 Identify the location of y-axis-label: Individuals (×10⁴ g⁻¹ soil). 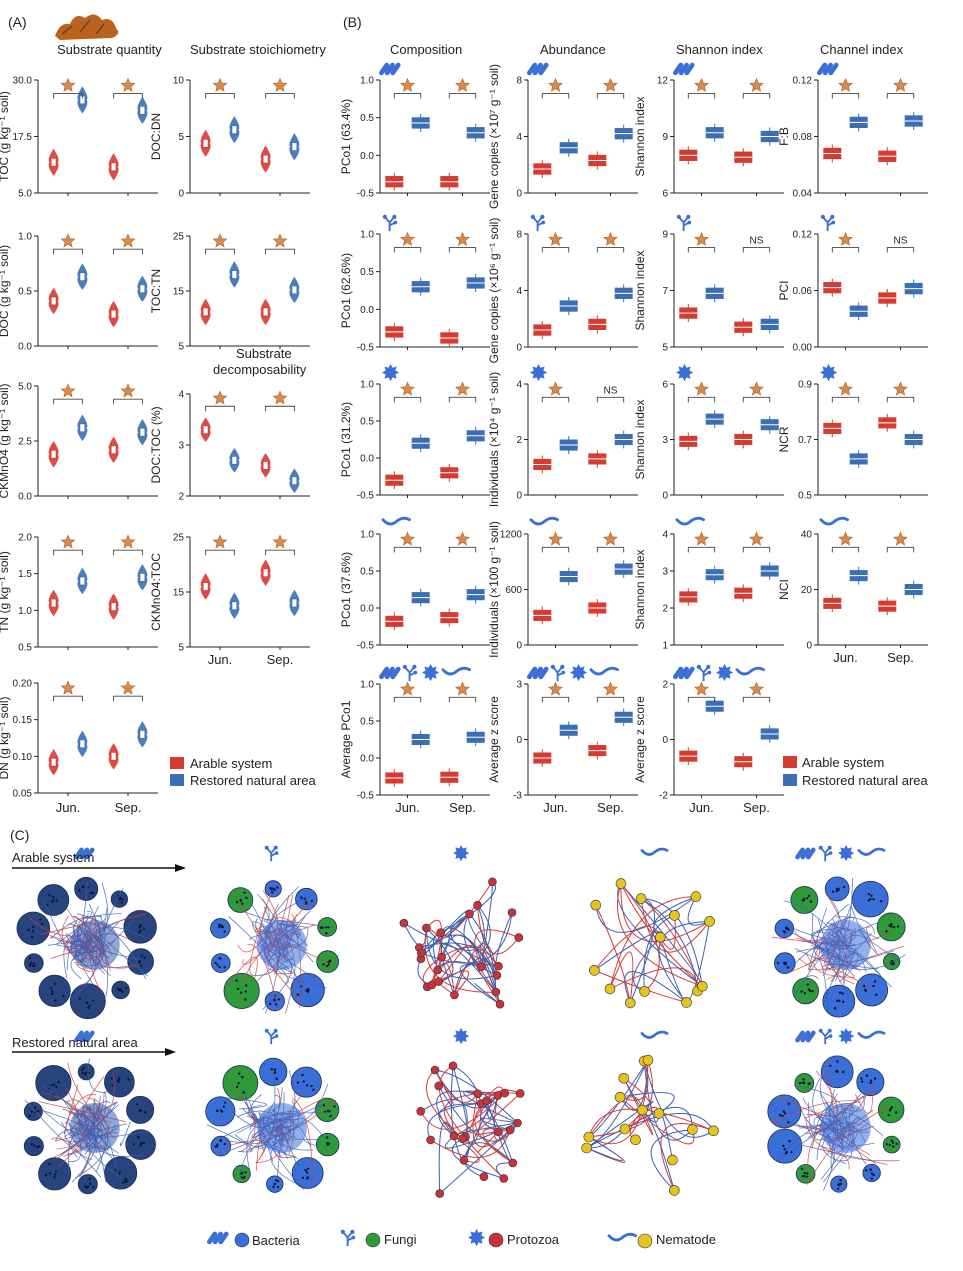
(494, 439).